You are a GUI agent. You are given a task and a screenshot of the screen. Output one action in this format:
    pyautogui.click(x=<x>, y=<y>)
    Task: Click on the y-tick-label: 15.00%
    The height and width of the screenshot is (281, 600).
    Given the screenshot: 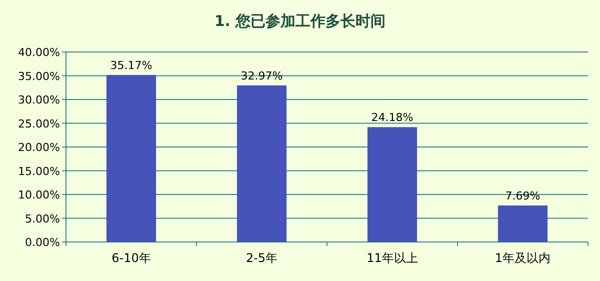 What is the action you would take?
    pyautogui.click(x=39, y=171)
    